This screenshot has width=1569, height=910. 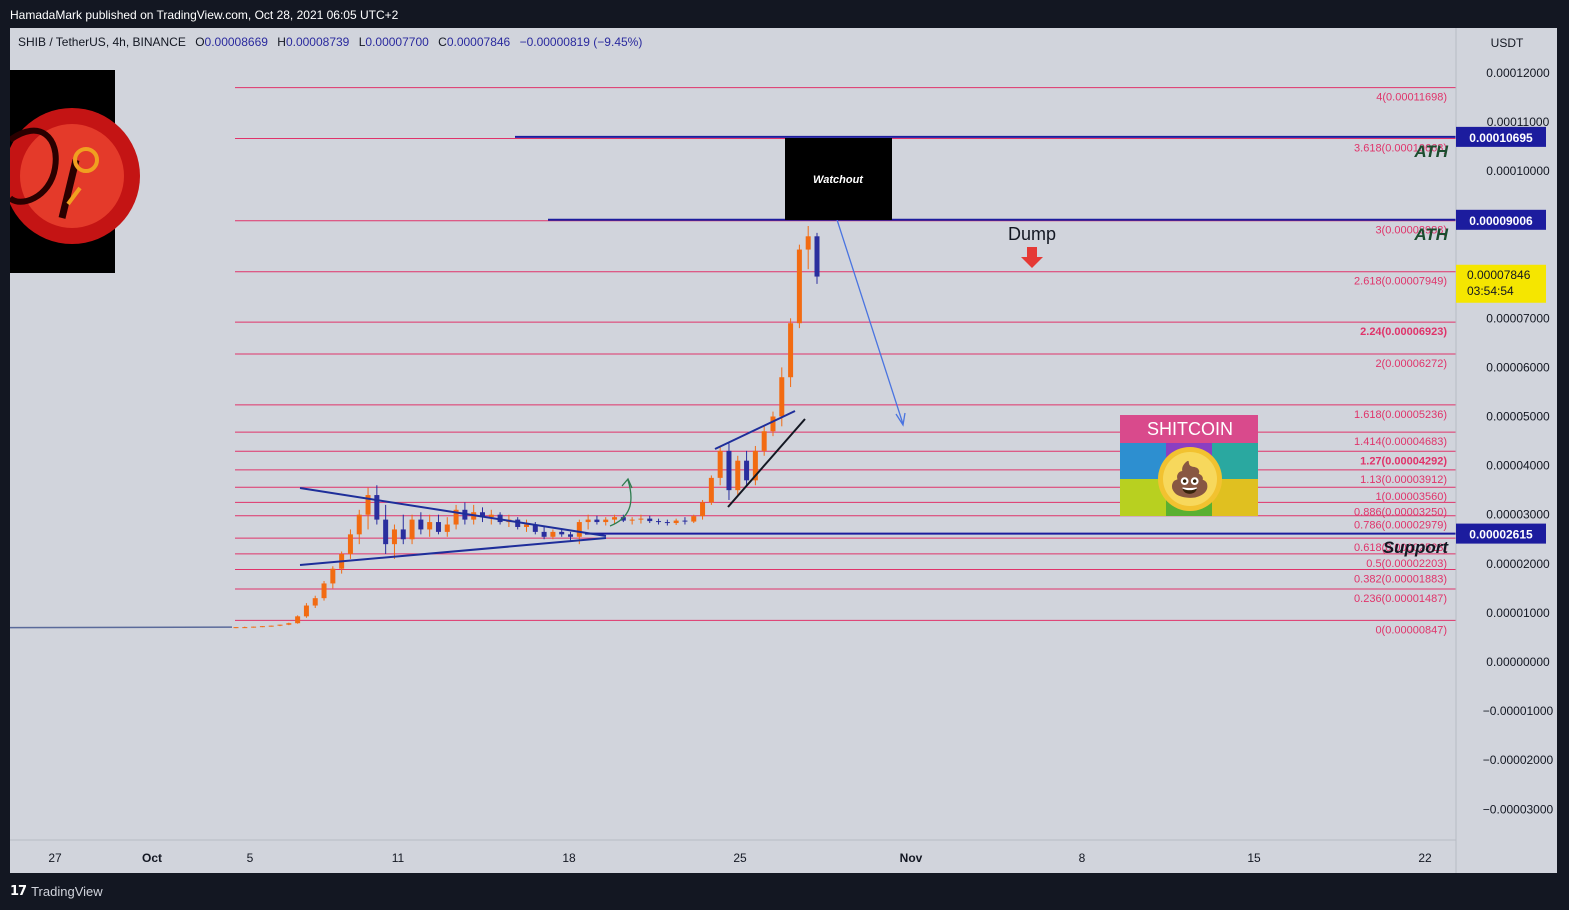 What do you see at coordinates (866, 311) in the screenshot?
I see `dump-projection-arrow` at bounding box center [866, 311].